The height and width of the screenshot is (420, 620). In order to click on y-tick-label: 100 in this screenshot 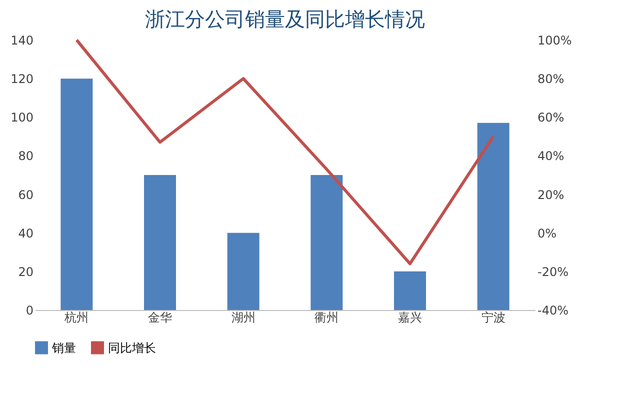, I will do `click(22, 117)`.